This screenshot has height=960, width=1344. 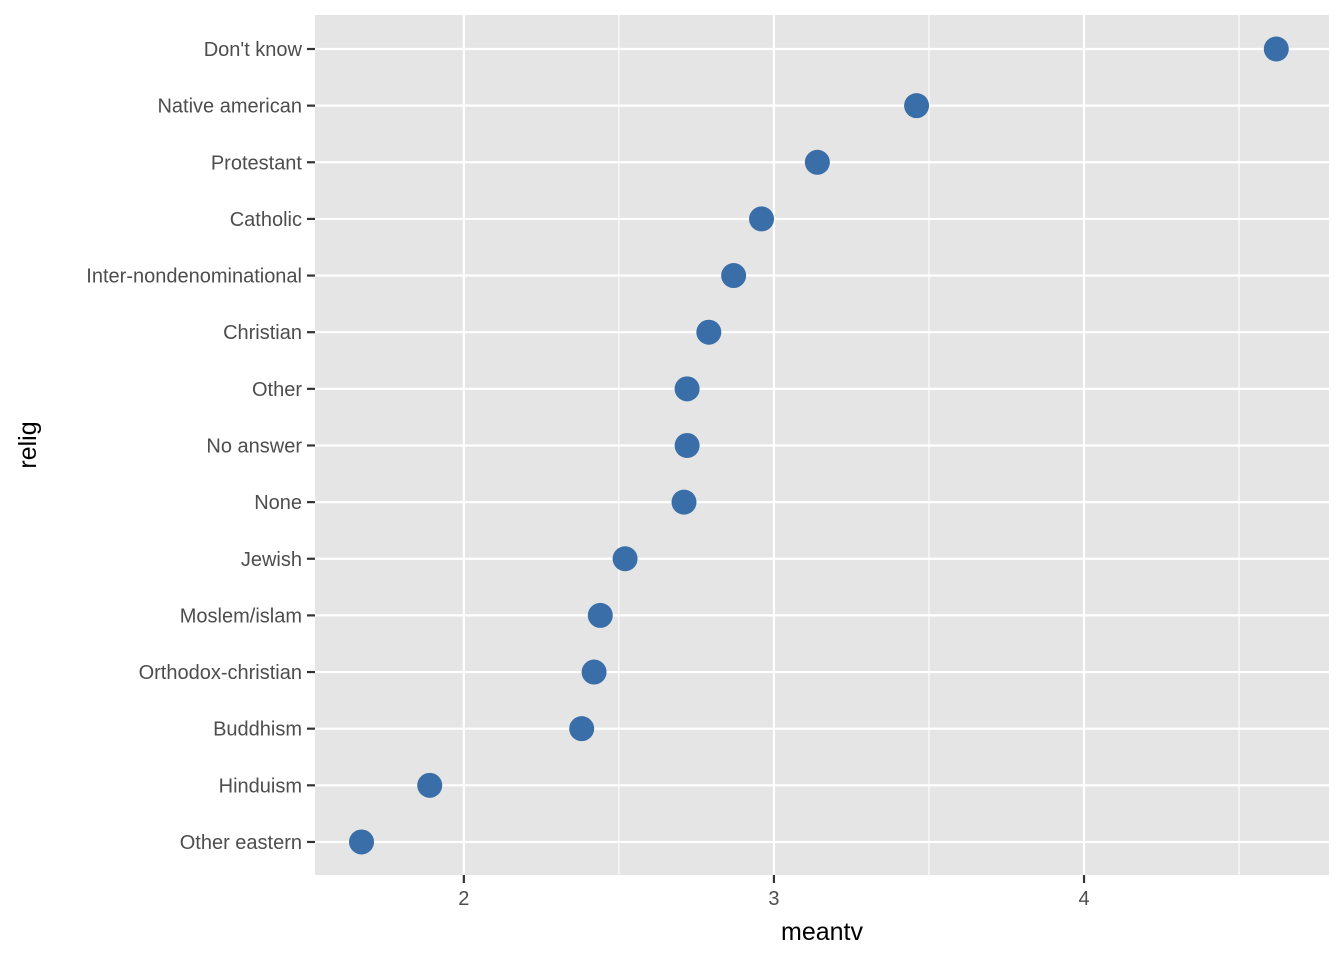 I want to click on y-tick-label: Buddhism, so click(x=257, y=730).